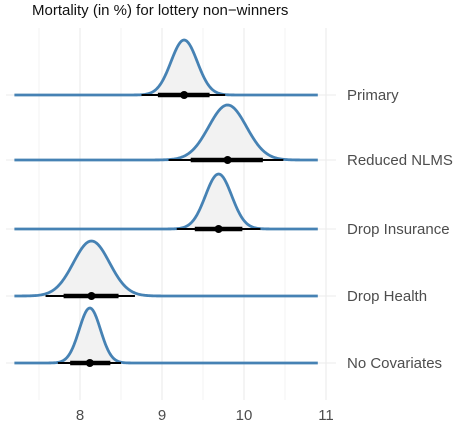 The width and height of the screenshot is (465, 429). I want to click on point-estimate-reduced-nlms, so click(227, 160).